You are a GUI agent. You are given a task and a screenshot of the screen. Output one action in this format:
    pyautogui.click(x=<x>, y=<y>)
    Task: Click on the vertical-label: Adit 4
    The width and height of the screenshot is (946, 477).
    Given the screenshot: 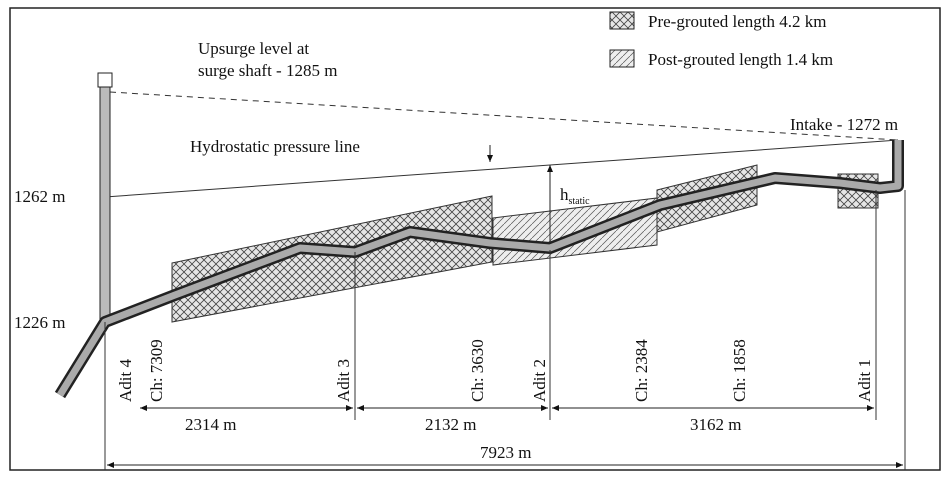 What is the action you would take?
    pyautogui.click(x=125, y=380)
    